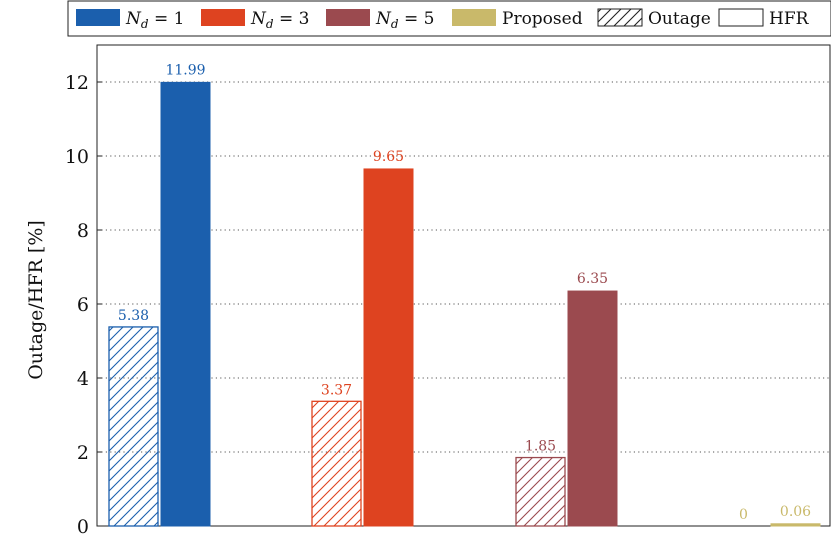  Describe the element at coordinates (795, 512) in the screenshot. I see `data-label-hfr: 0.06` at that location.